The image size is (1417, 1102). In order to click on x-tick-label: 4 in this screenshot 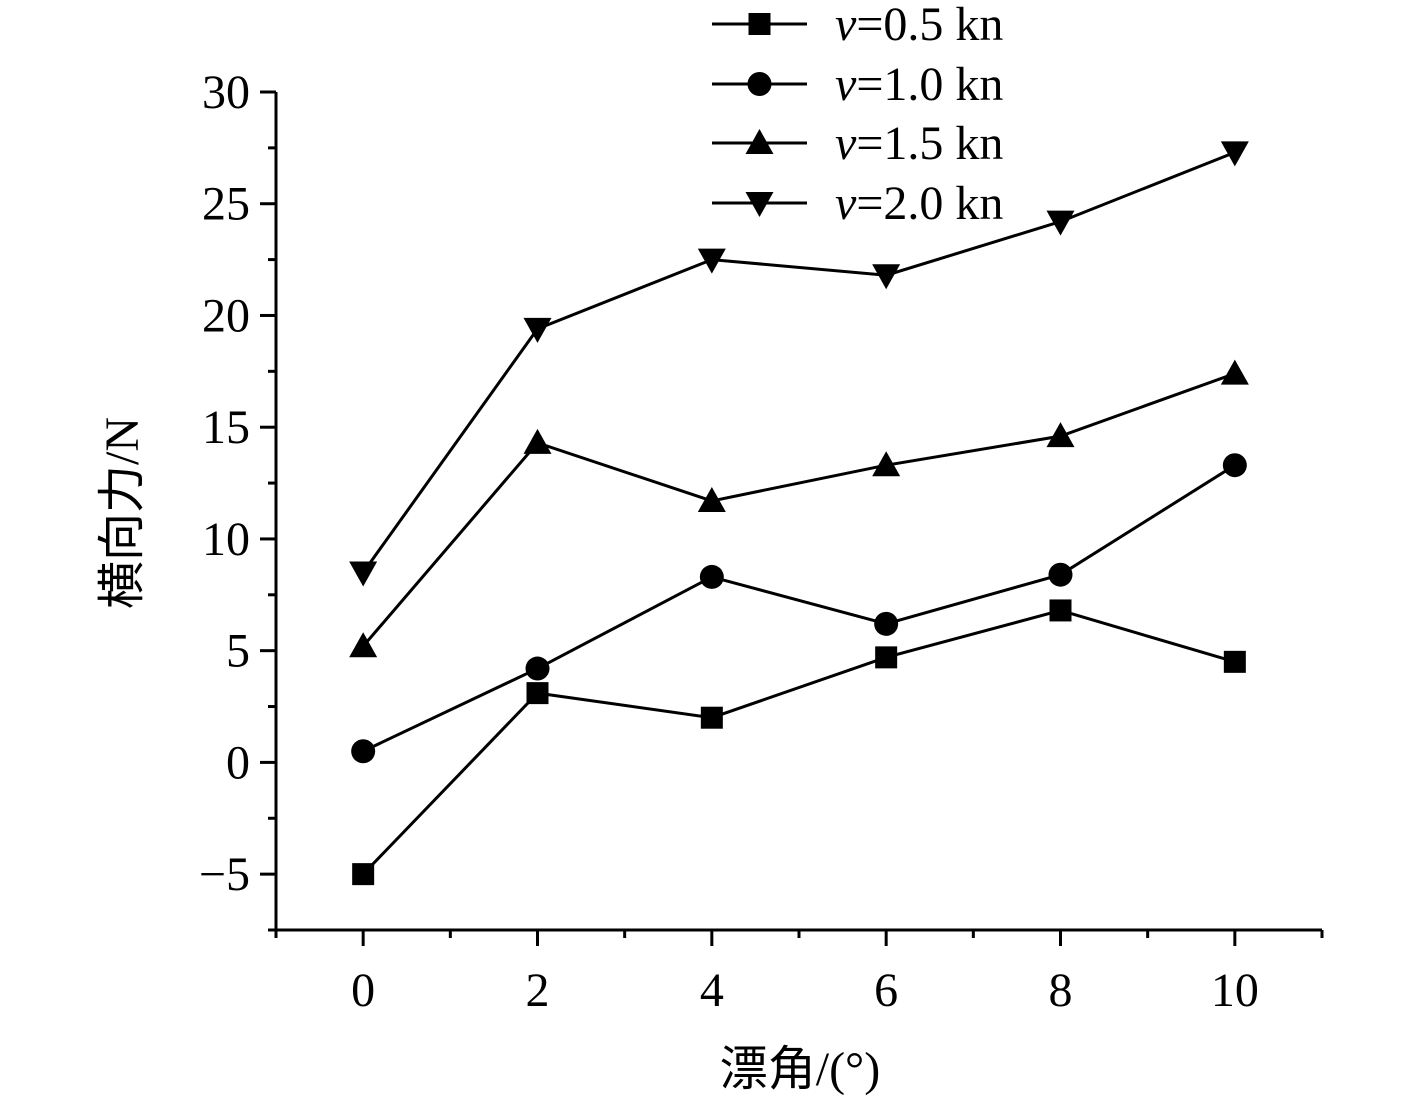, I will do `click(712, 990)`.